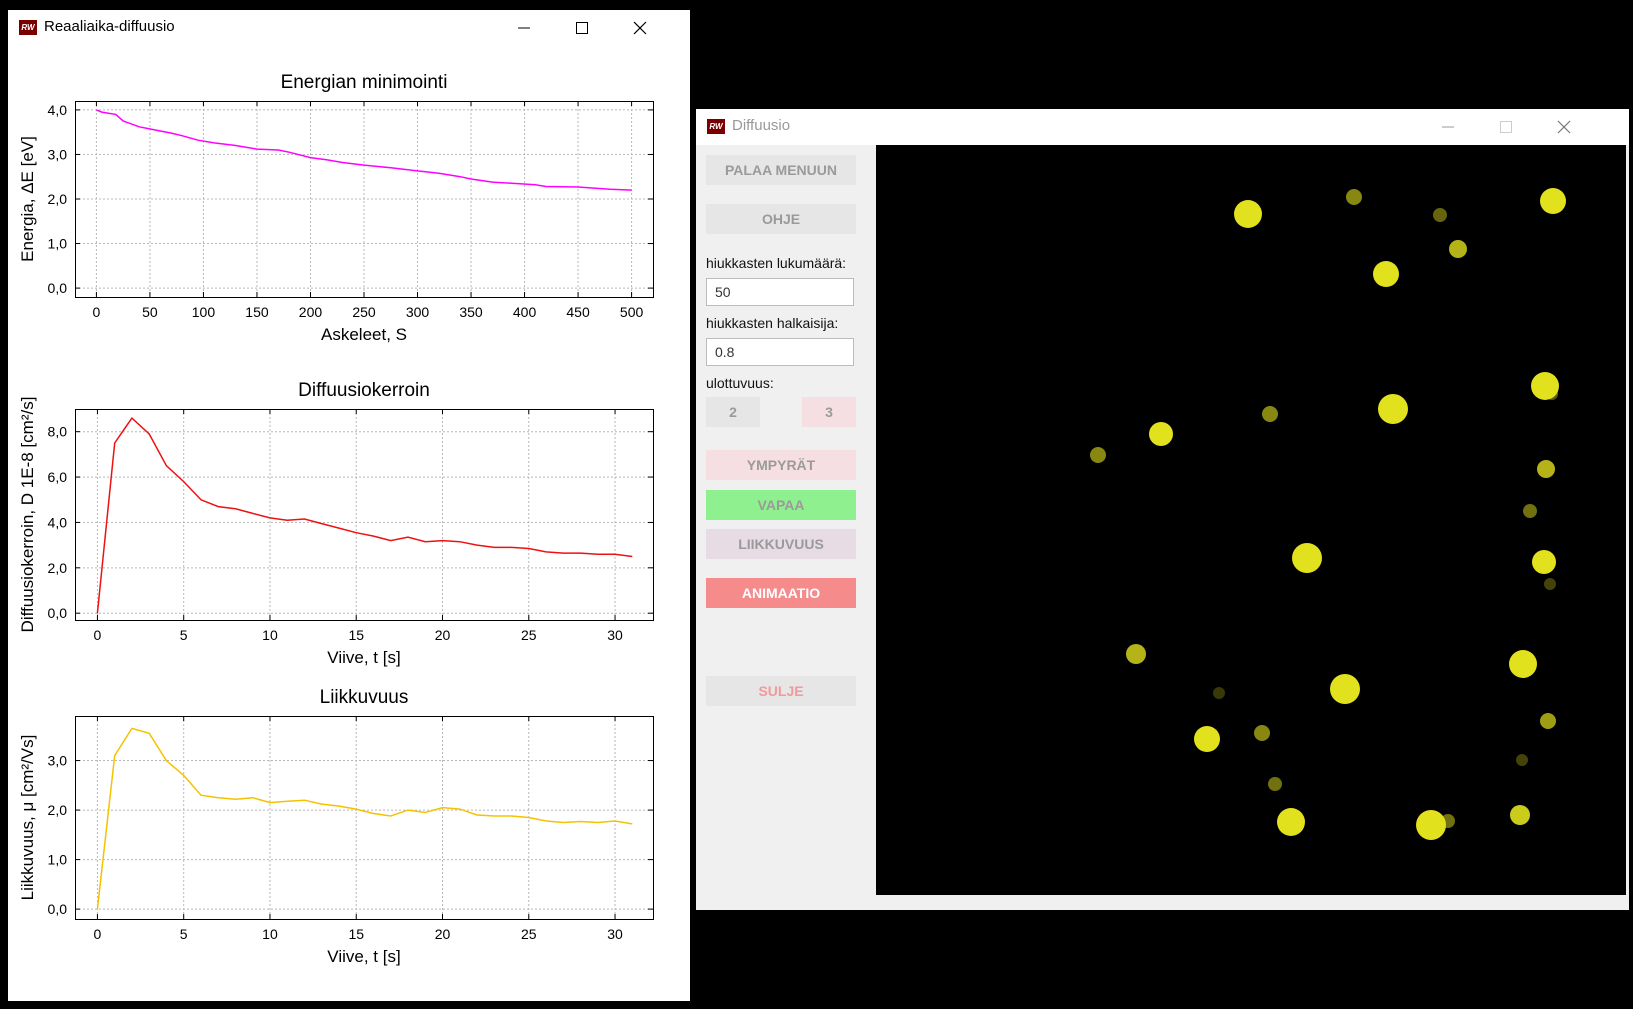 This screenshot has height=1009, width=1633. I want to click on x-tick-label: 200, so click(311, 312).